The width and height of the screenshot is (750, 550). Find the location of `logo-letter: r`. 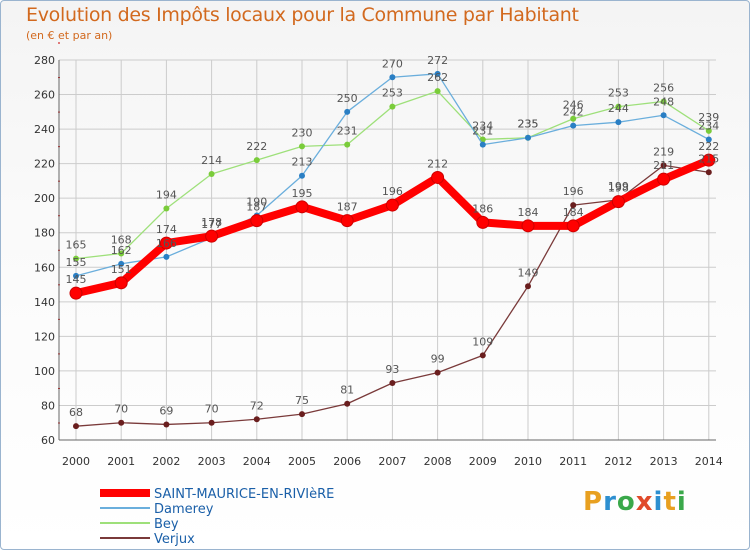

logo-letter: r is located at coordinates (610, 502).